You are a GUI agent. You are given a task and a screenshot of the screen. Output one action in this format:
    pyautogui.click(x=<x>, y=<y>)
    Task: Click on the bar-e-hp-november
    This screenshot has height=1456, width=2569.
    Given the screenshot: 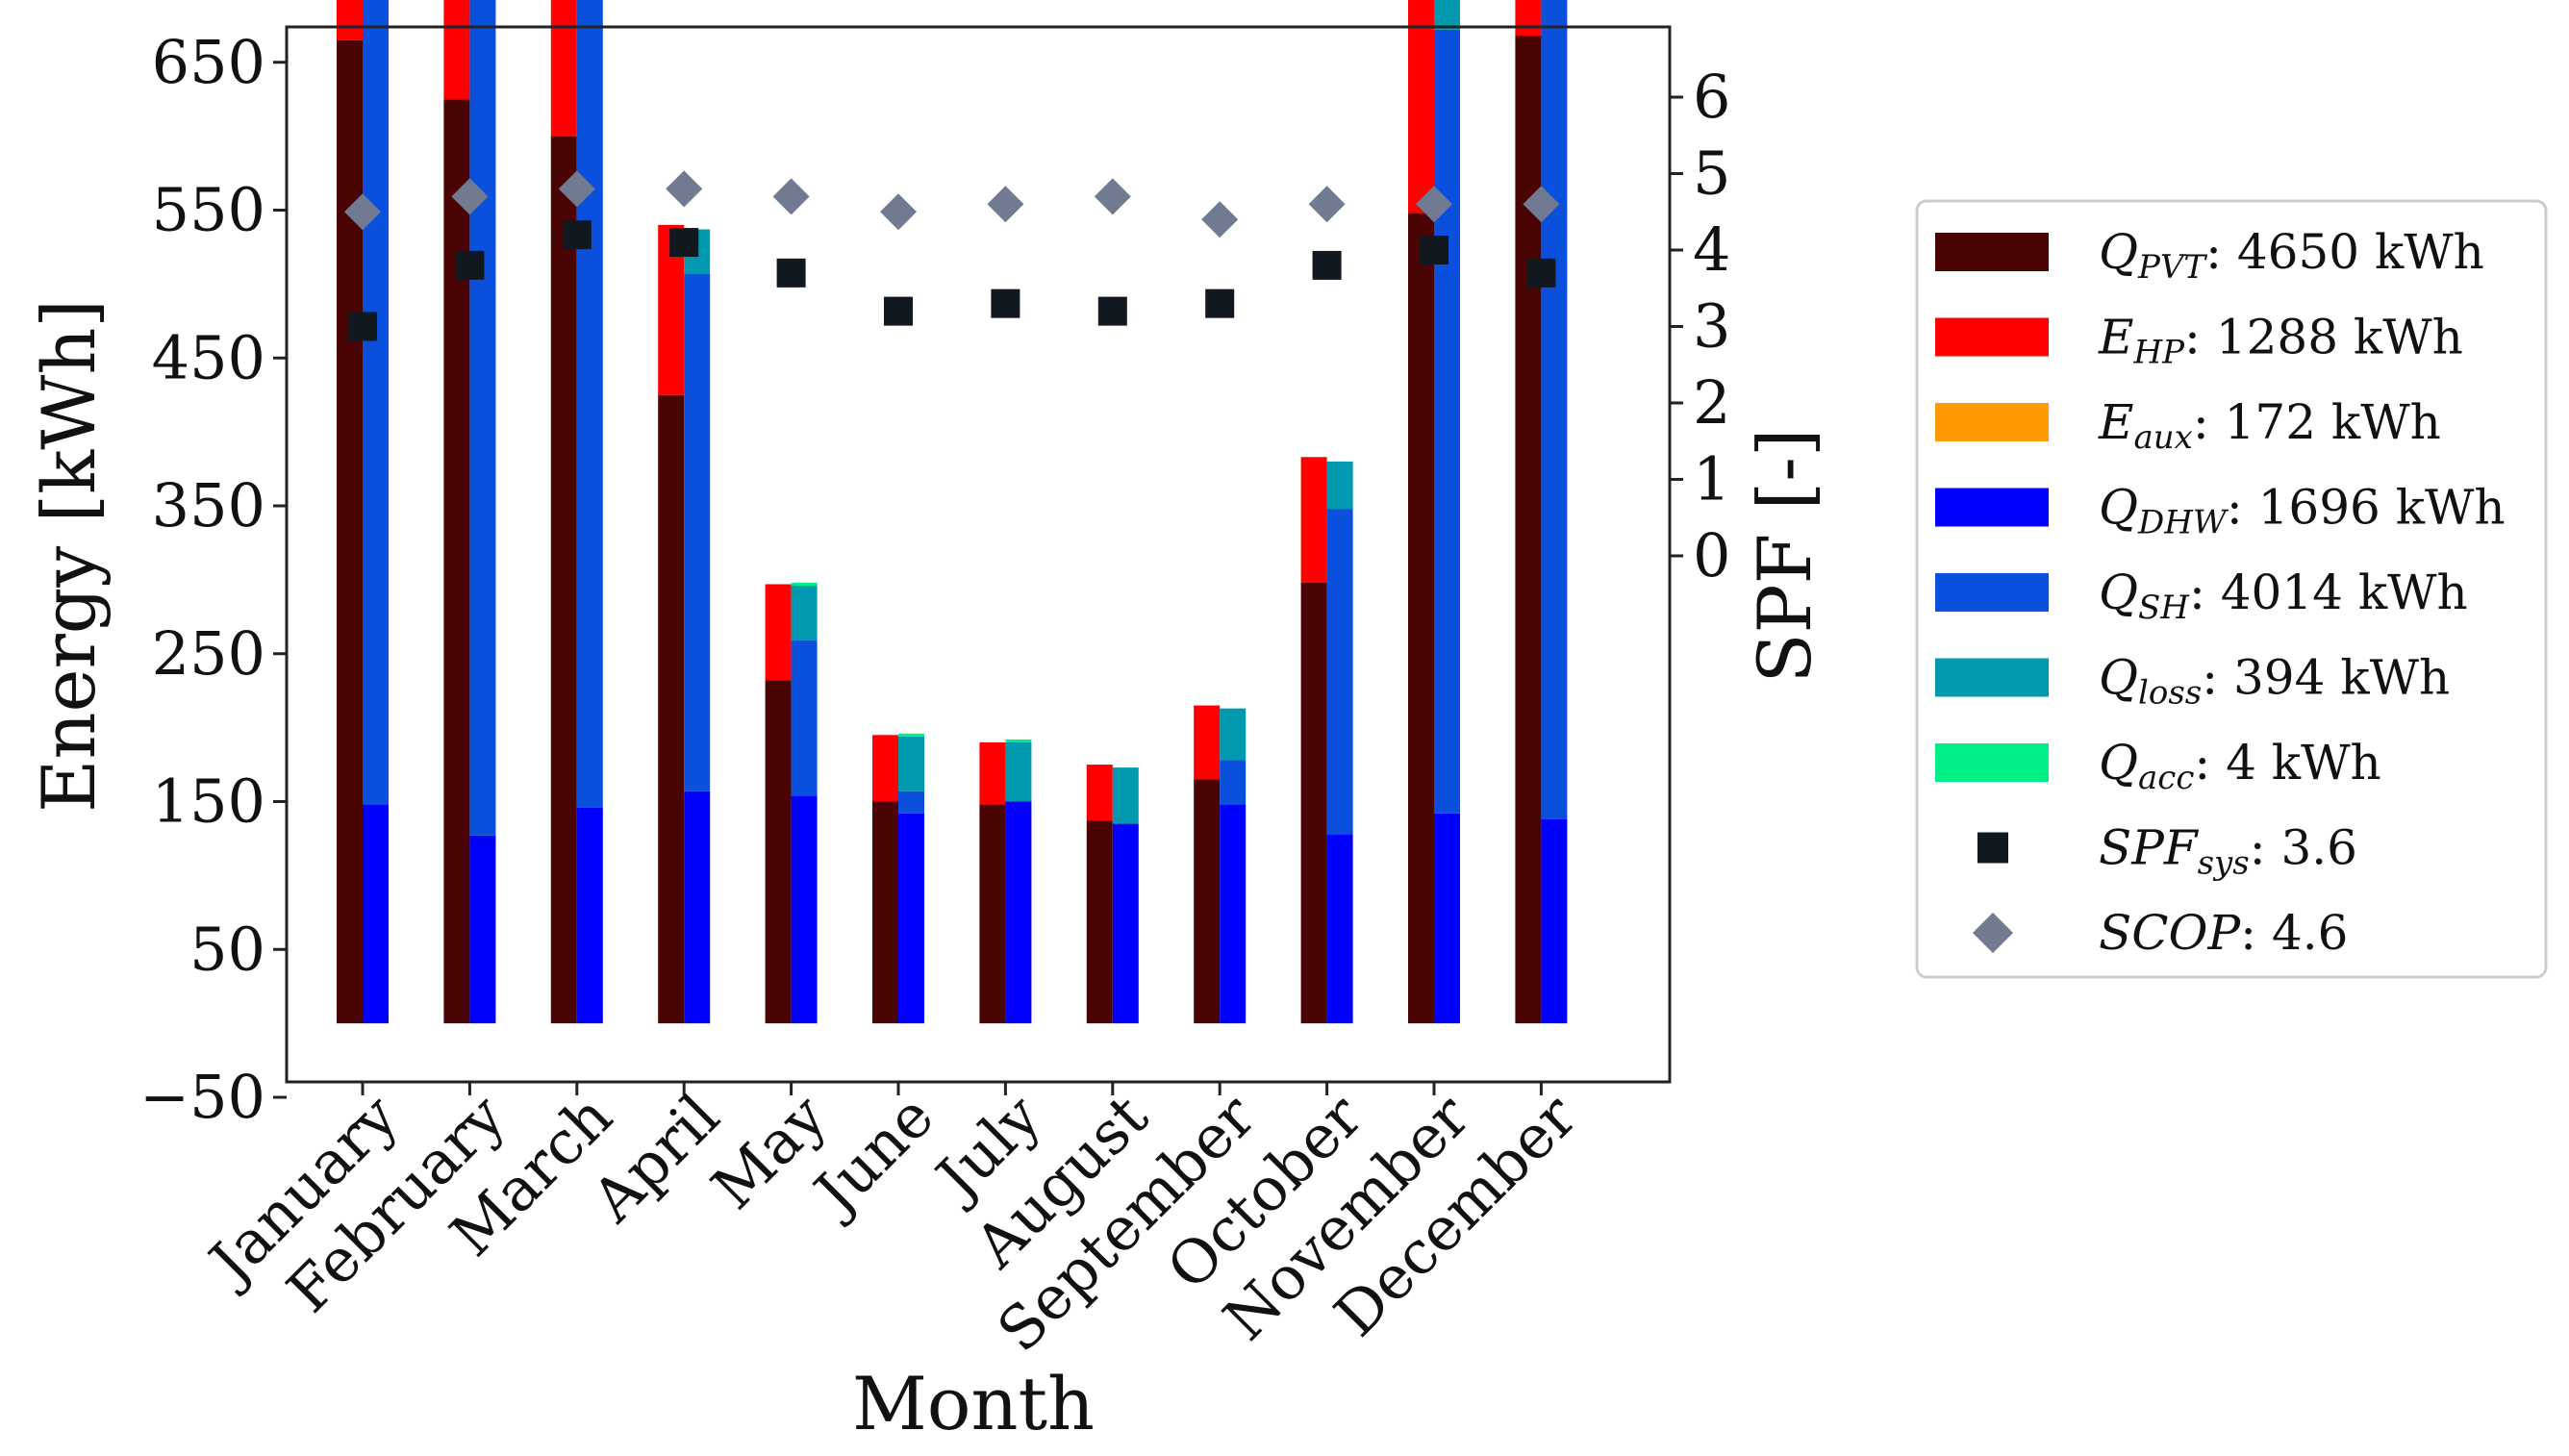 What is the action you would take?
    pyautogui.click(x=1421, y=107)
    